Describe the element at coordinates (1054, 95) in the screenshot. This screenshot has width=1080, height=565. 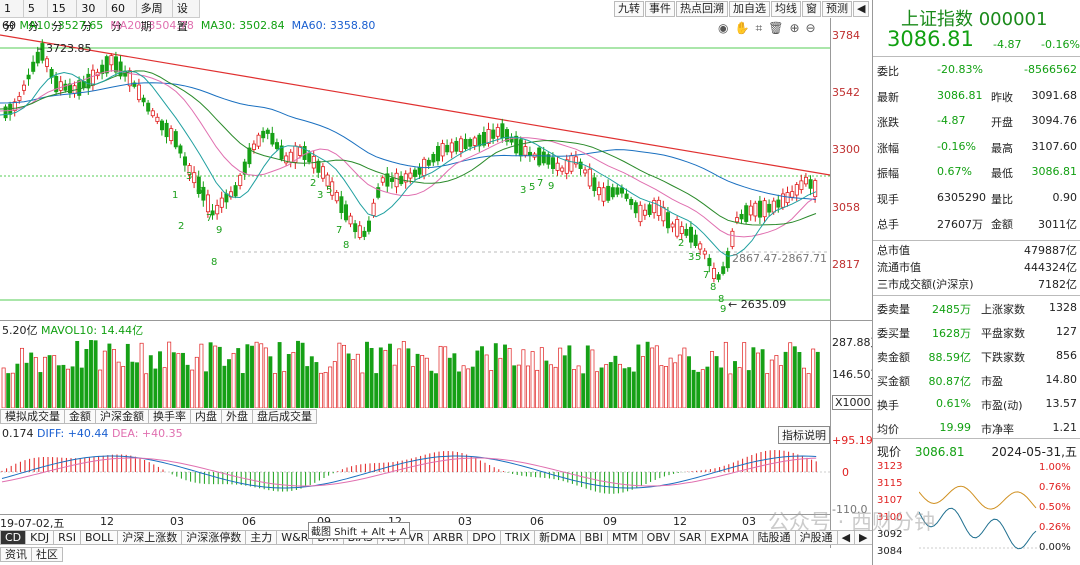
I see `quote-cell-v2: 3091.68` at that location.